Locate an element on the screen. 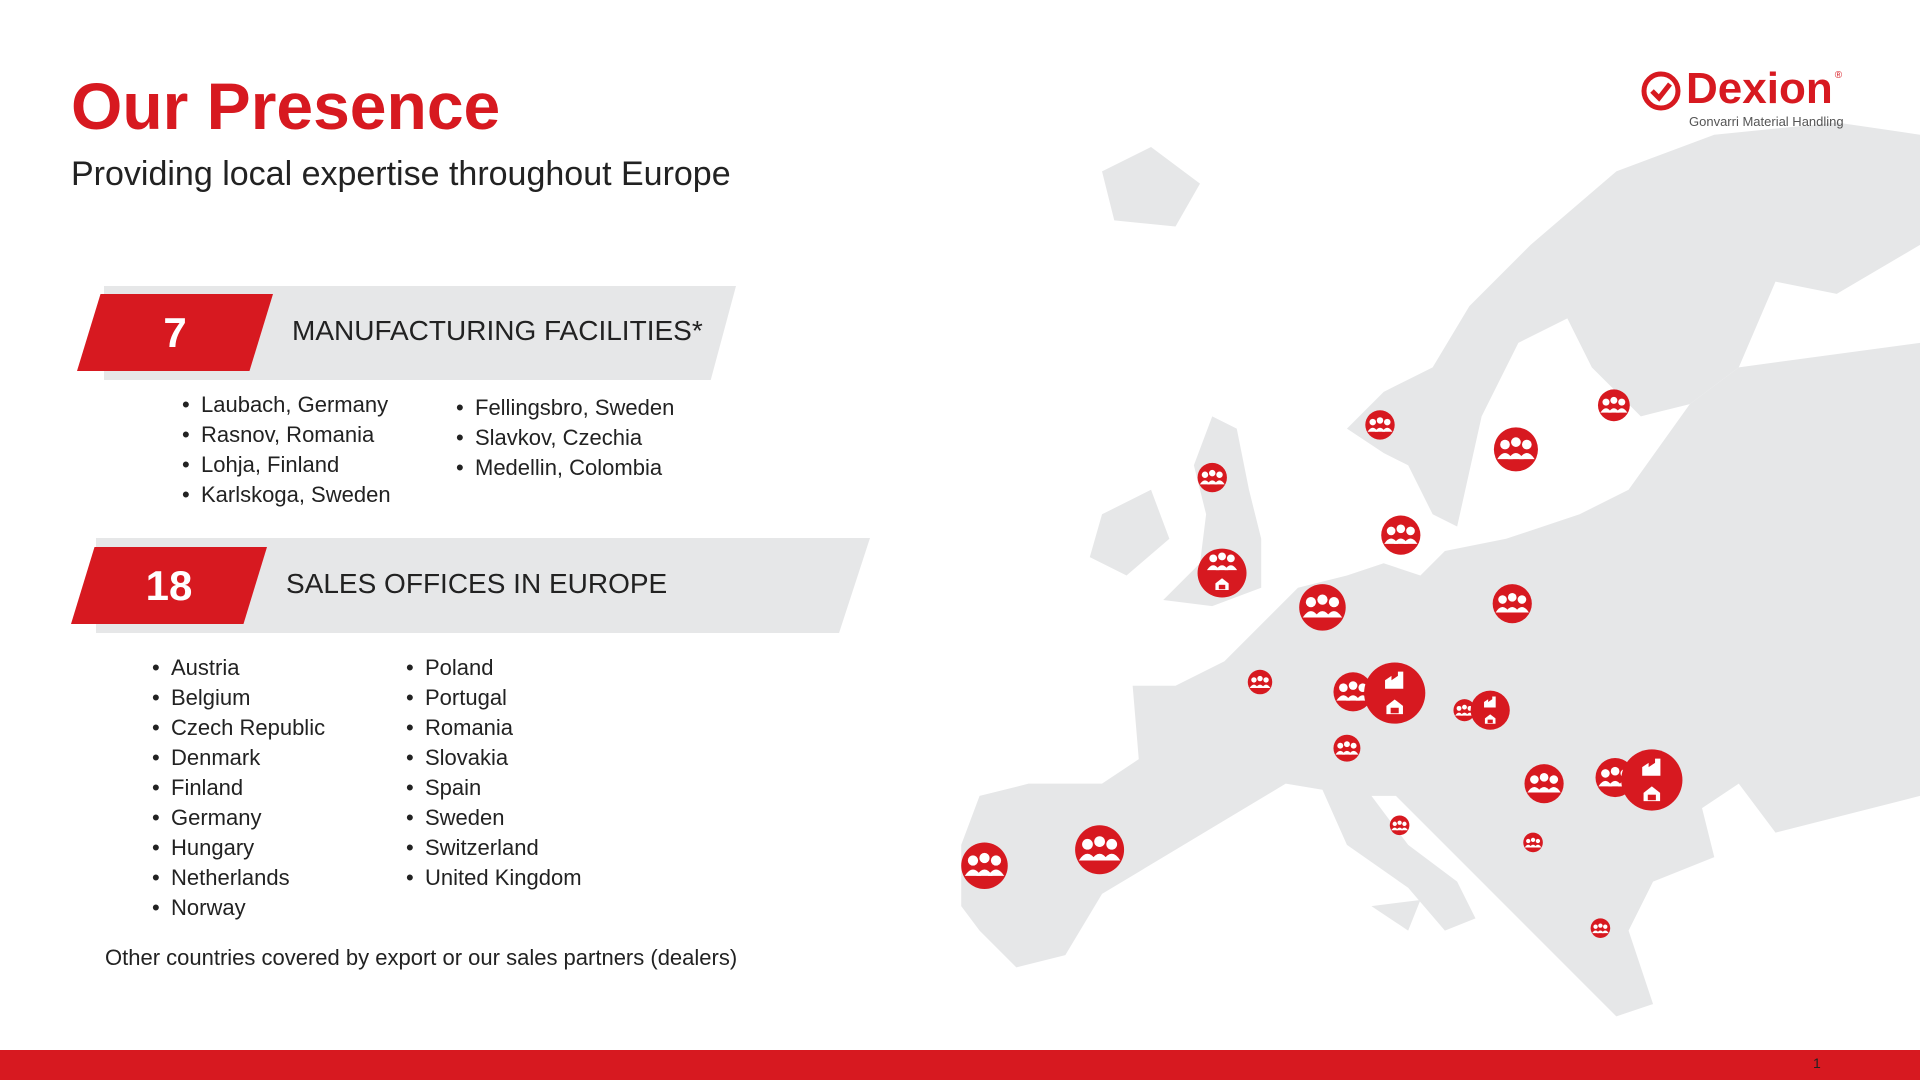 This screenshot has width=1920, height=1080. footer-bar is located at coordinates (960, 1065).